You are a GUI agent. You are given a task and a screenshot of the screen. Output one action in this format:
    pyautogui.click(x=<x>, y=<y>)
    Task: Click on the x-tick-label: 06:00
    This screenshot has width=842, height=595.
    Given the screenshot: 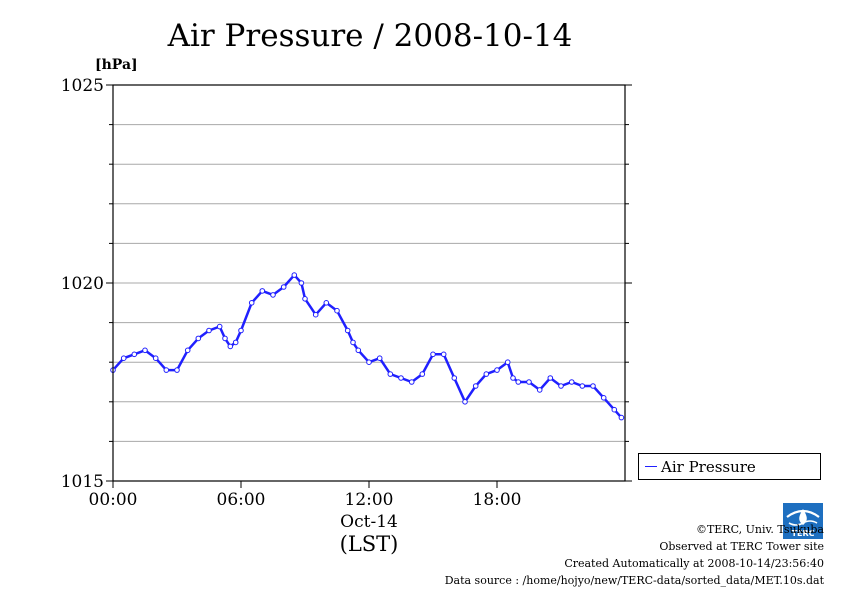 What is the action you would take?
    pyautogui.click(x=241, y=500)
    